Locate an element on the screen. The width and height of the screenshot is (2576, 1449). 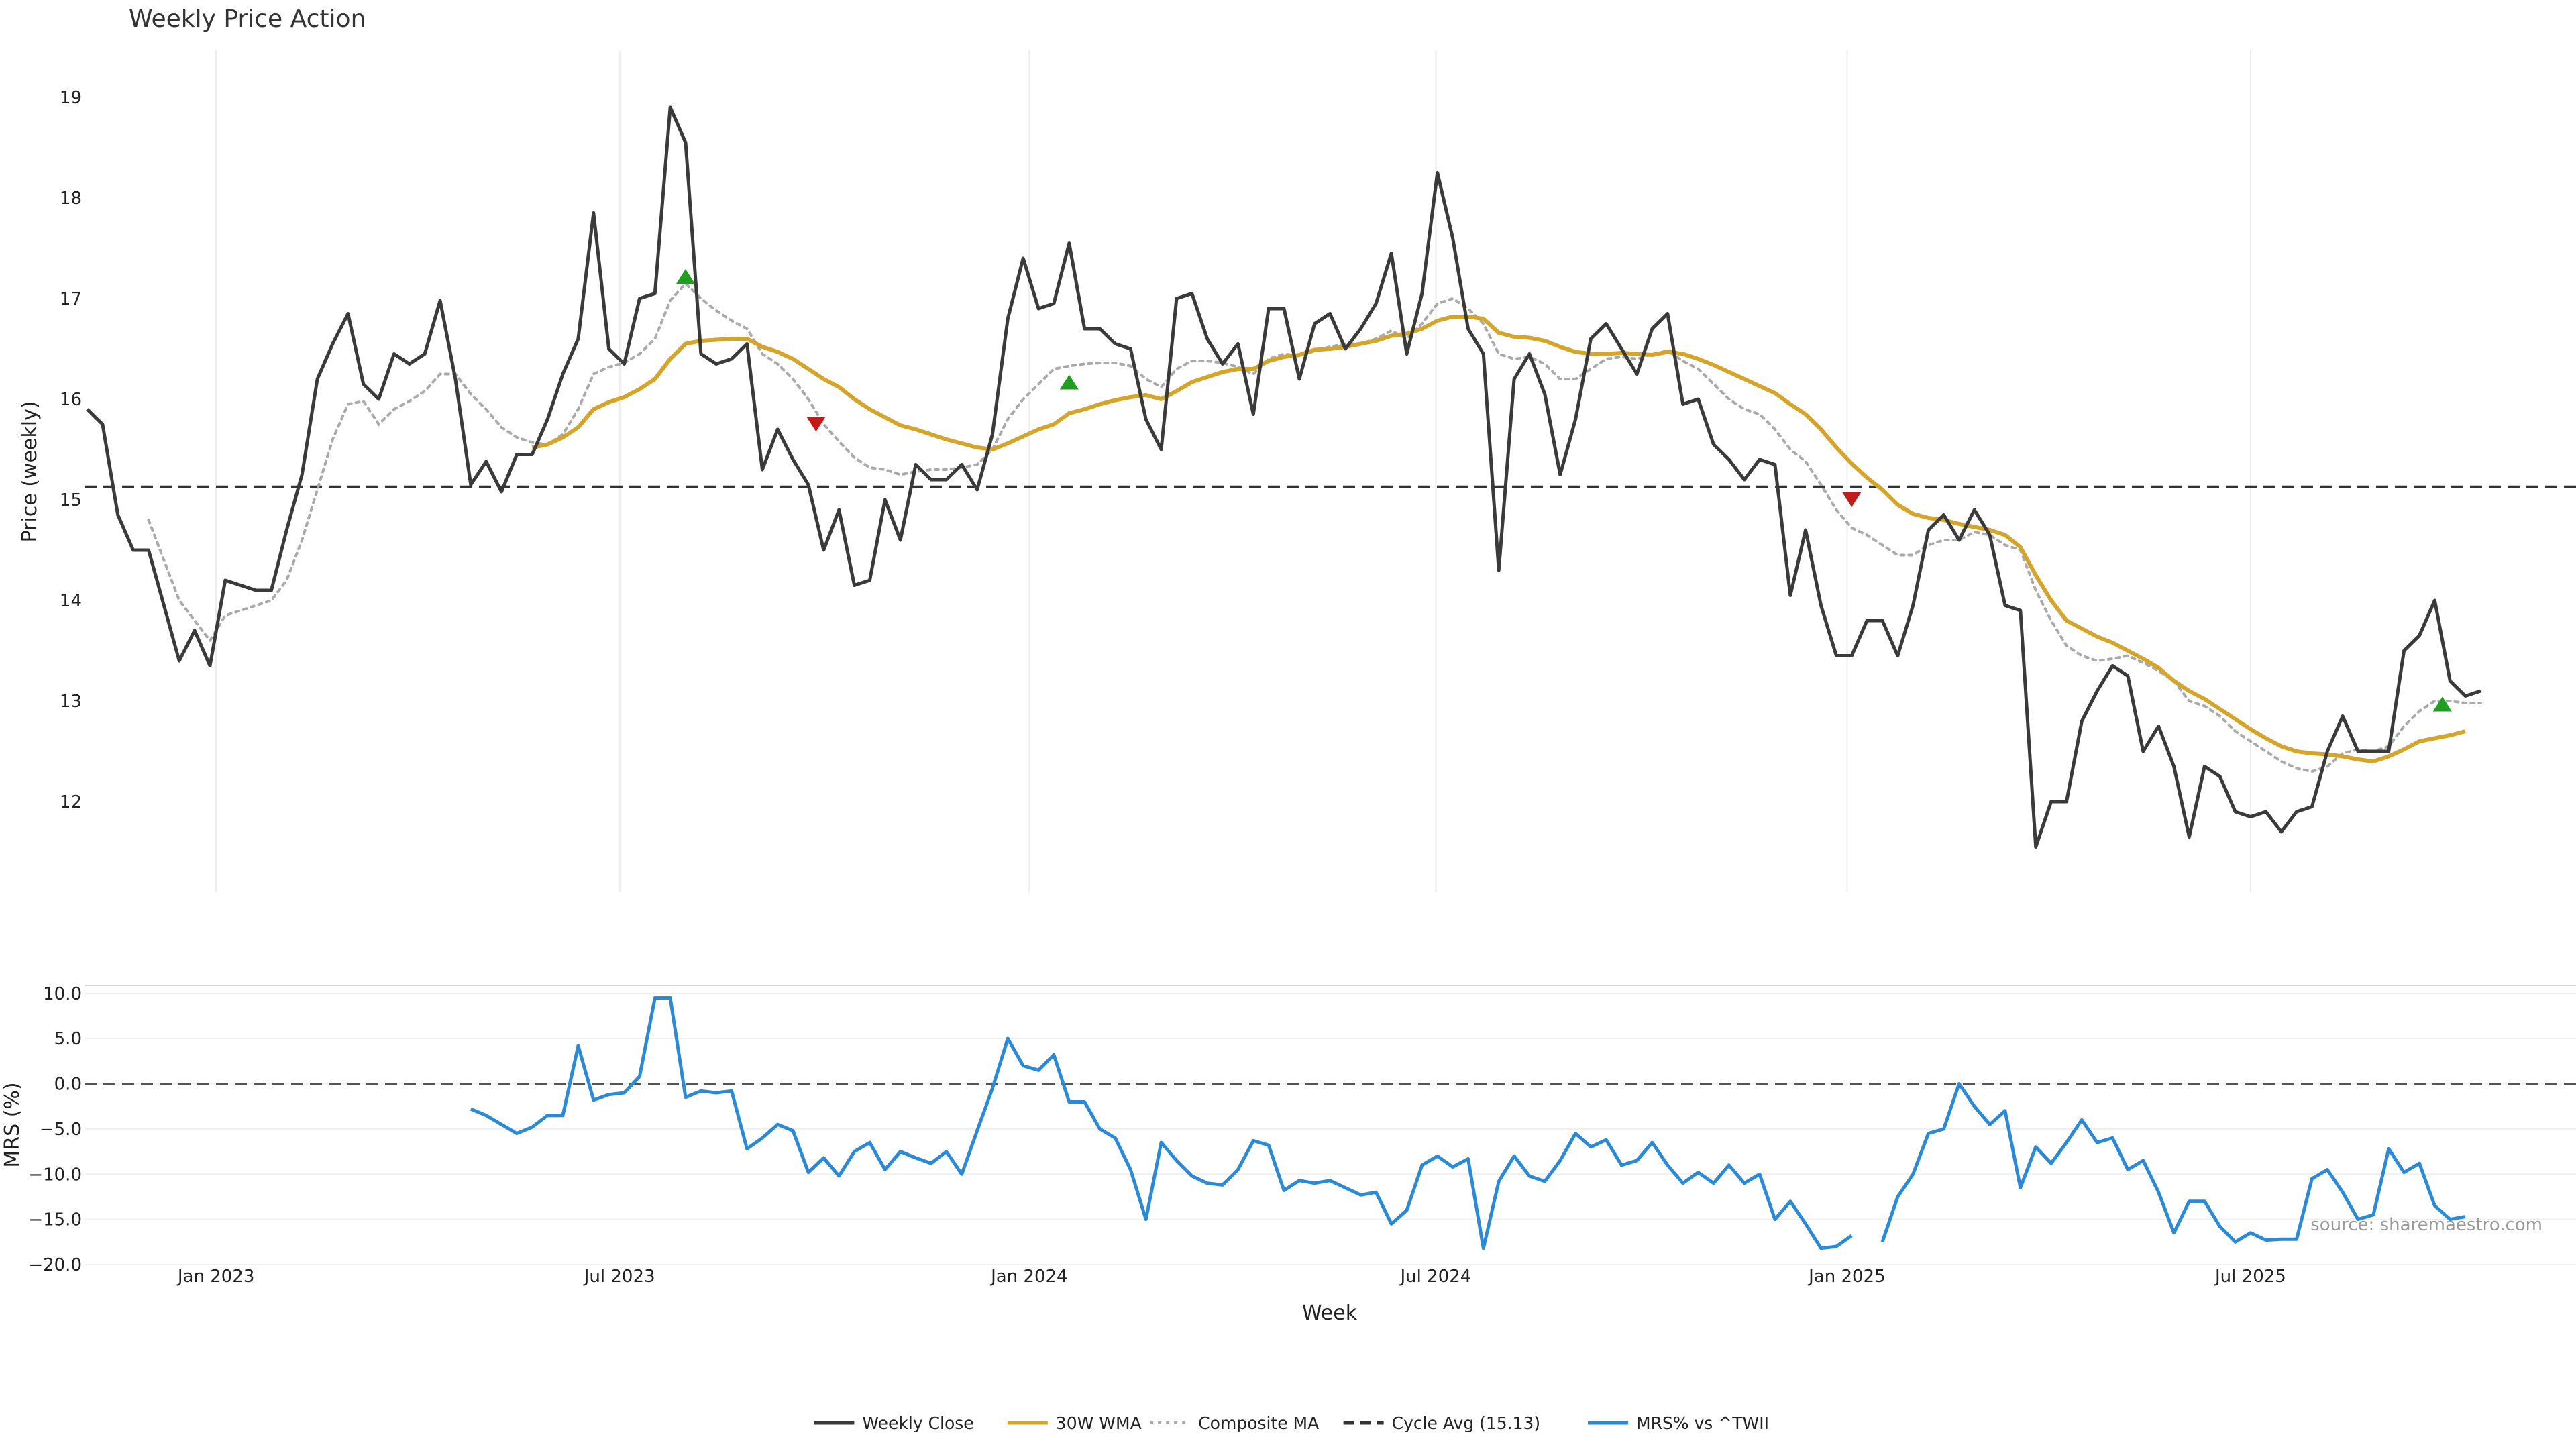
source-note: source: sharemaestro.com is located at coordinates (2426, 1225).